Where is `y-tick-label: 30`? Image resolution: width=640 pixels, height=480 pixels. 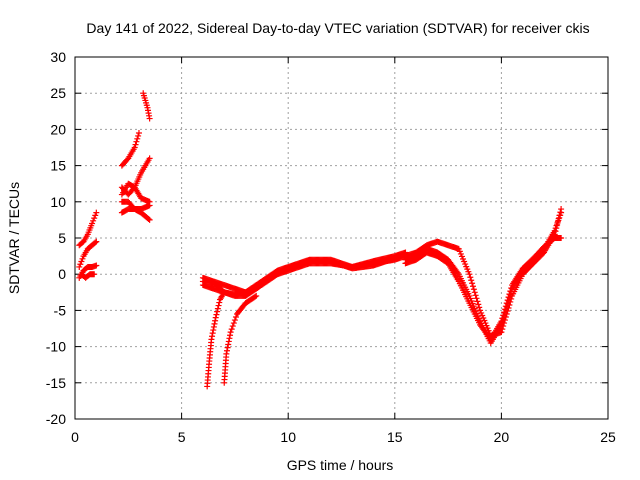 y-tick-label: 30 is located at coordinates (58, 57).